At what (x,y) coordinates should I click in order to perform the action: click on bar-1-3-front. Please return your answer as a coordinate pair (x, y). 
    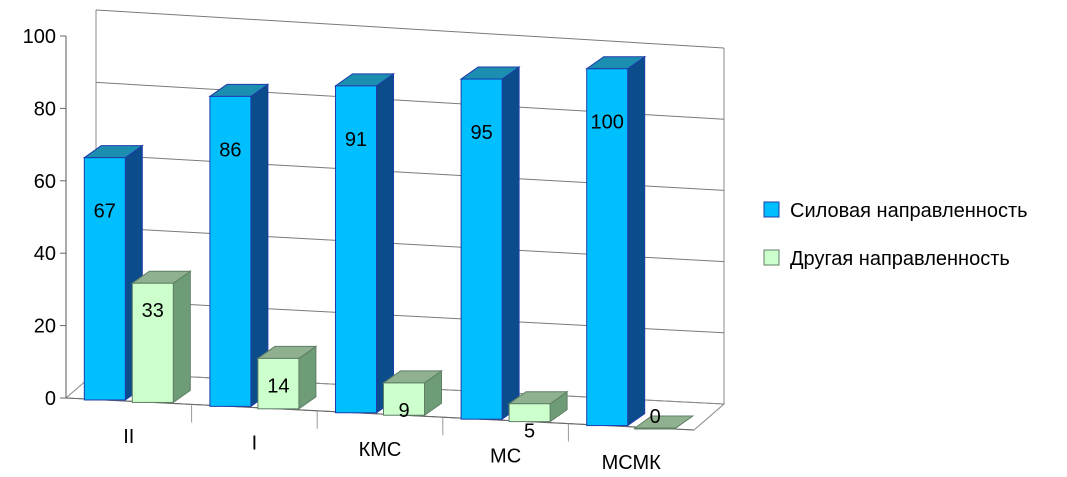
    Looking at the image, I should click on (529, 413).